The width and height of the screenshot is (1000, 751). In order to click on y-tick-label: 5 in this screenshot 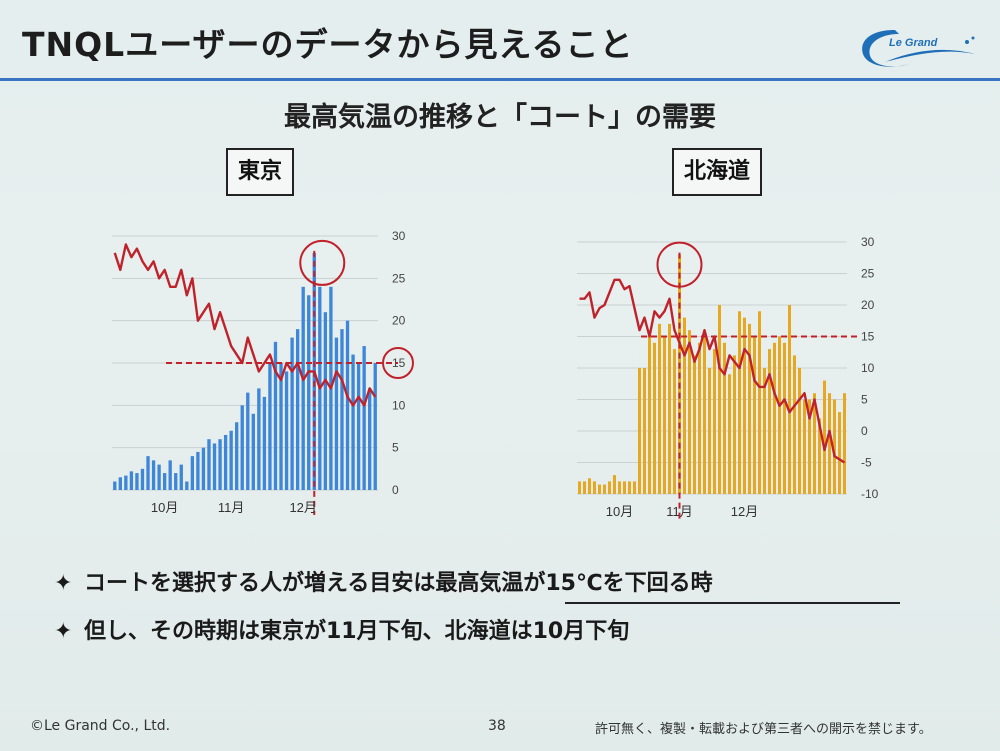, I will do `click(864, 400)`.